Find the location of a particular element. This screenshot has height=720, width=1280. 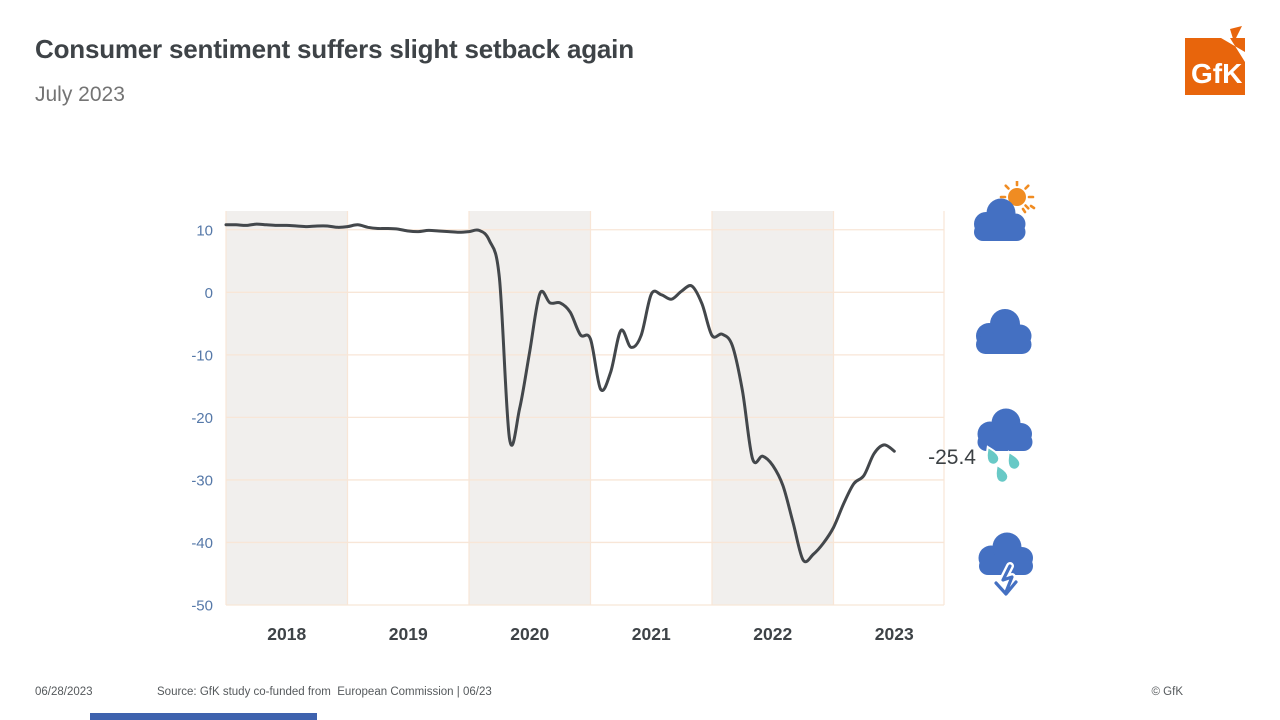

footer-accent-bar is located at coordinates (203, 716).